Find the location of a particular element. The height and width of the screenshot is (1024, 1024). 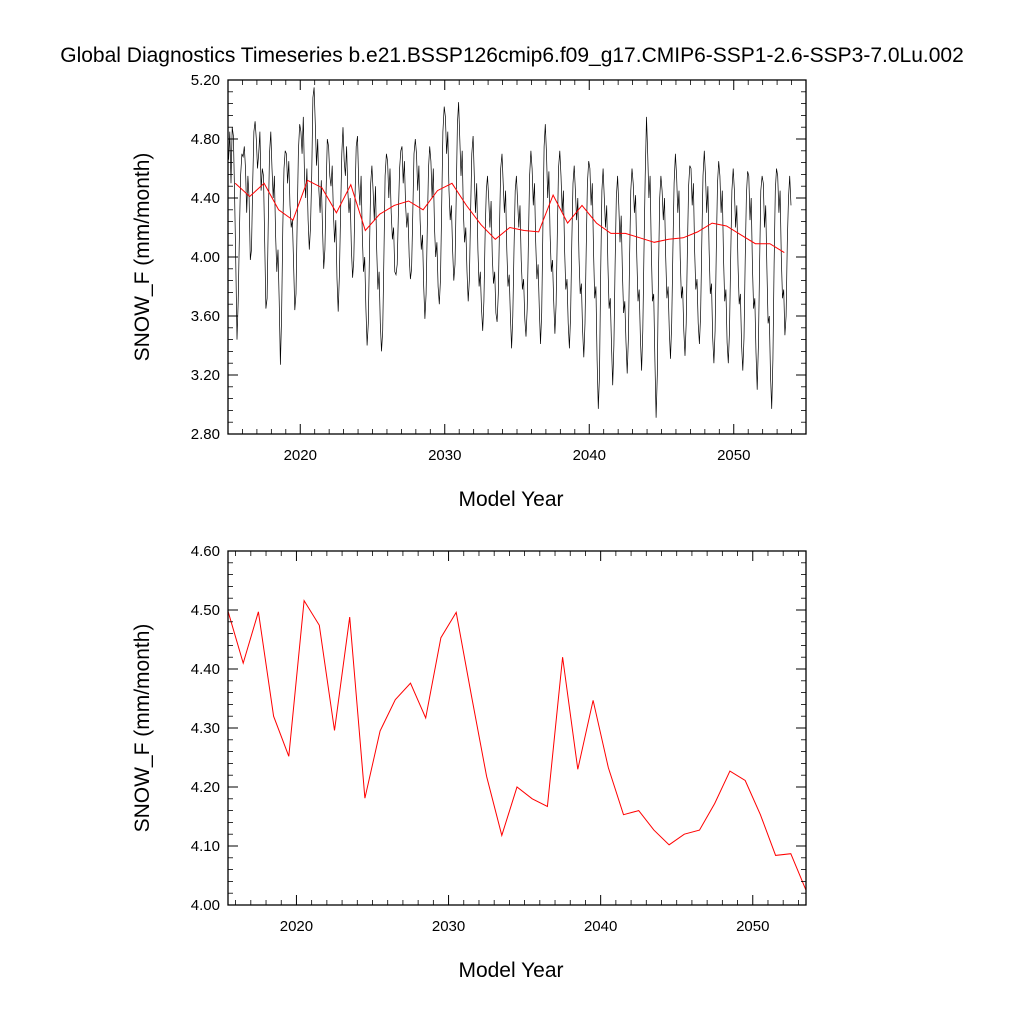

panel-2-y-tick-label: 4.10 is located at coordinates (205, 846).